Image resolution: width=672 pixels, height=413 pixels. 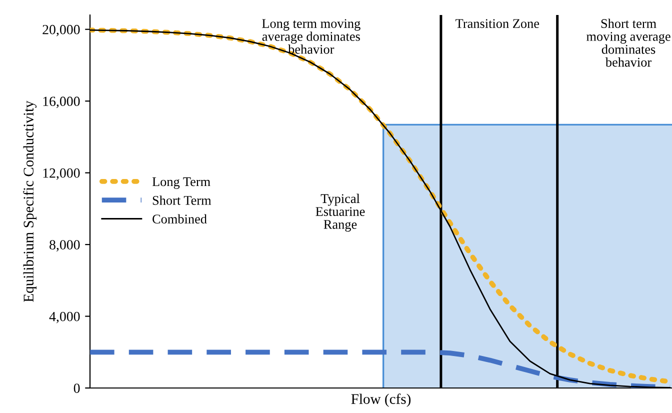 What do you see at coordinates (61, 174) in the screenshot?
I see `y-tick-label: 12,000` at bounding box center [61, 174].